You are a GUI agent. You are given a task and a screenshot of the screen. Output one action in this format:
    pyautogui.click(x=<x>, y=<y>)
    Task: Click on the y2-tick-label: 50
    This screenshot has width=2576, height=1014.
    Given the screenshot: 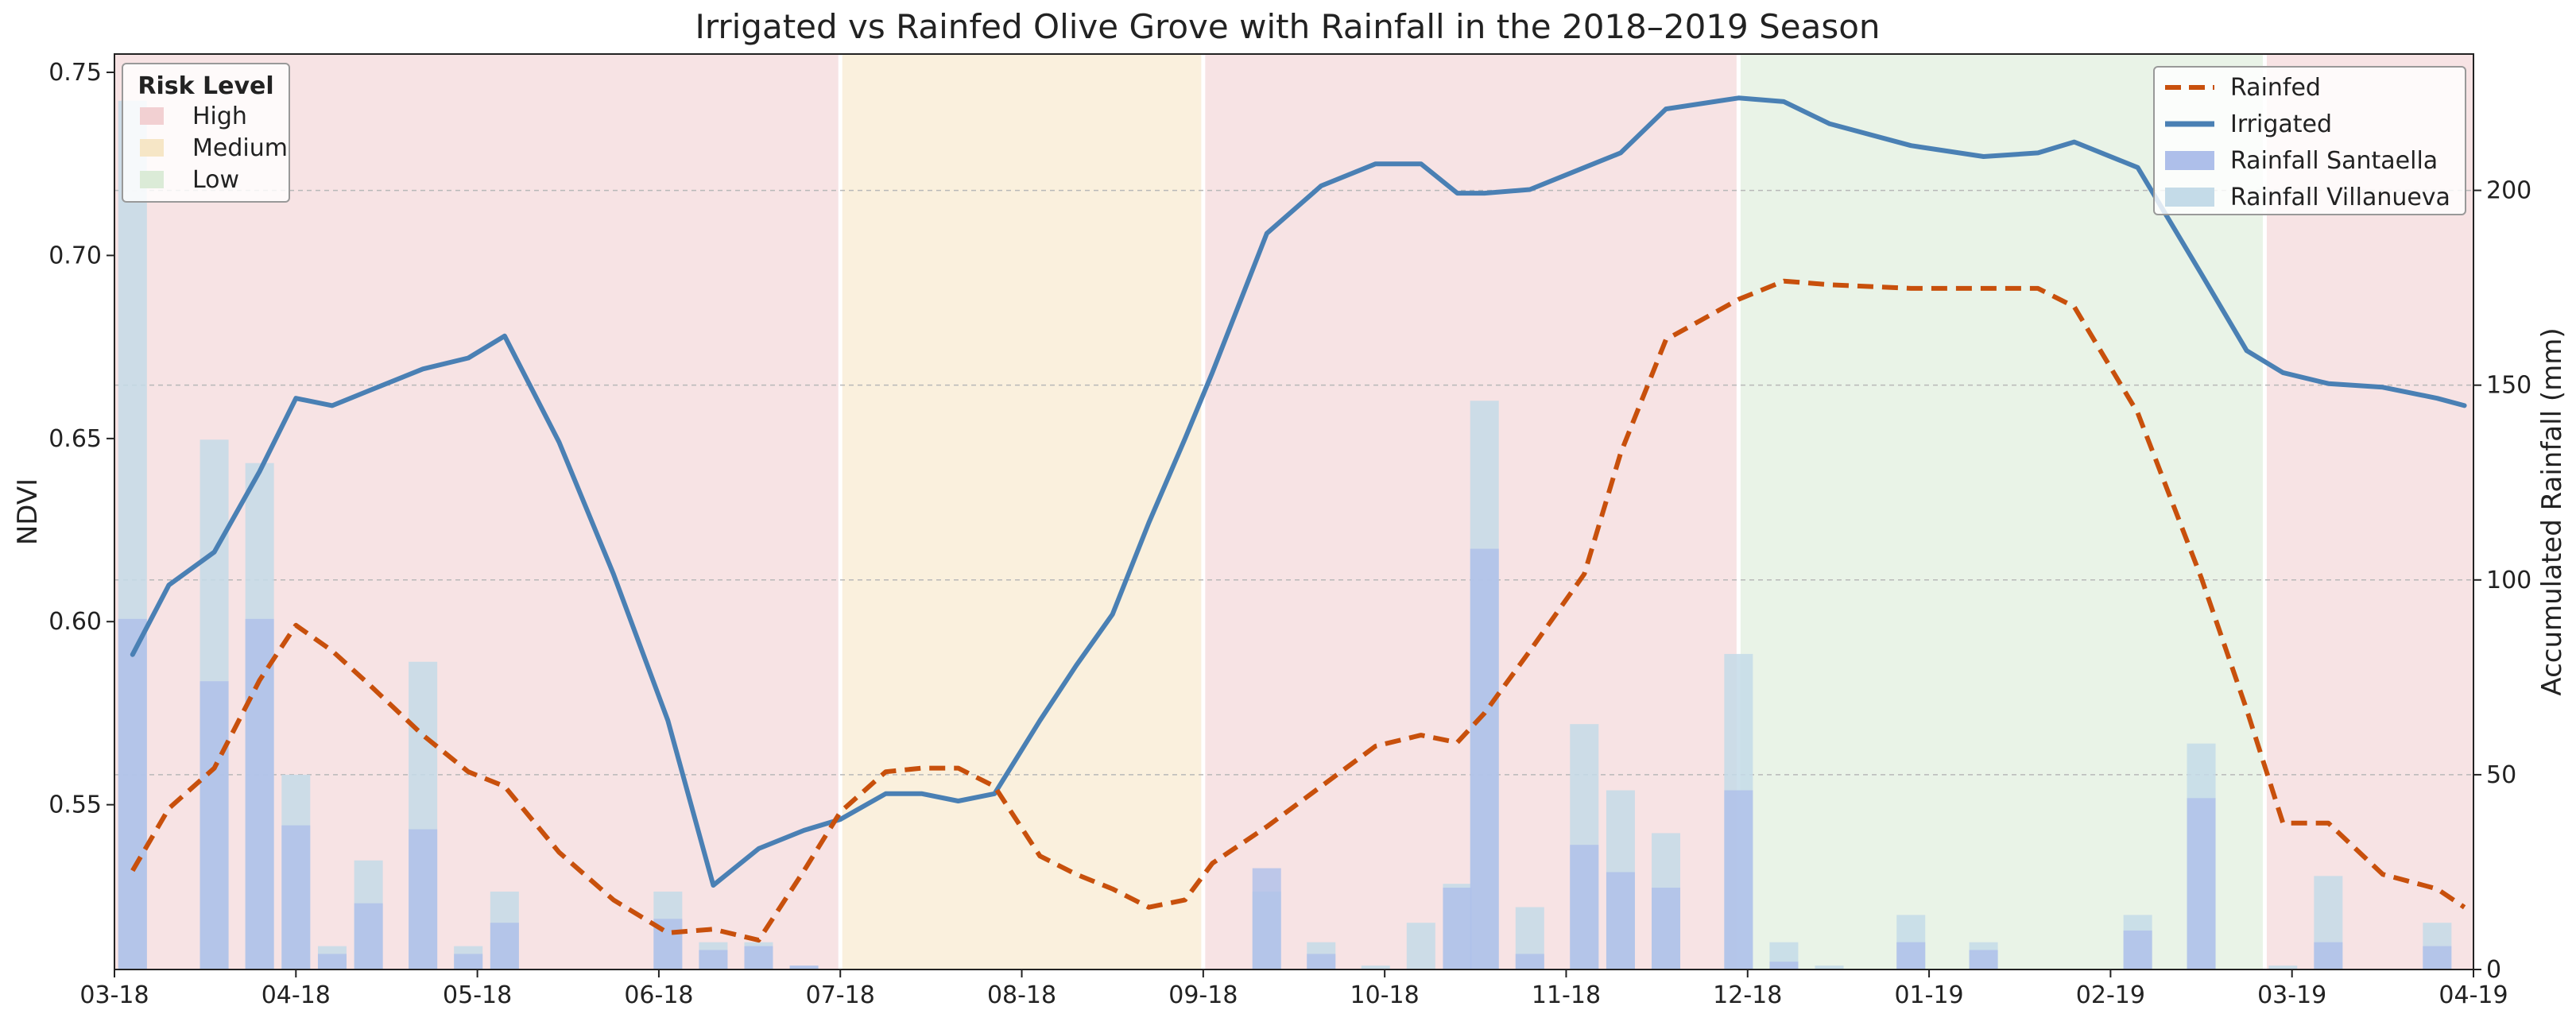 What is the action you would take?
    pyautogui.click(x=2501, y=775)
    